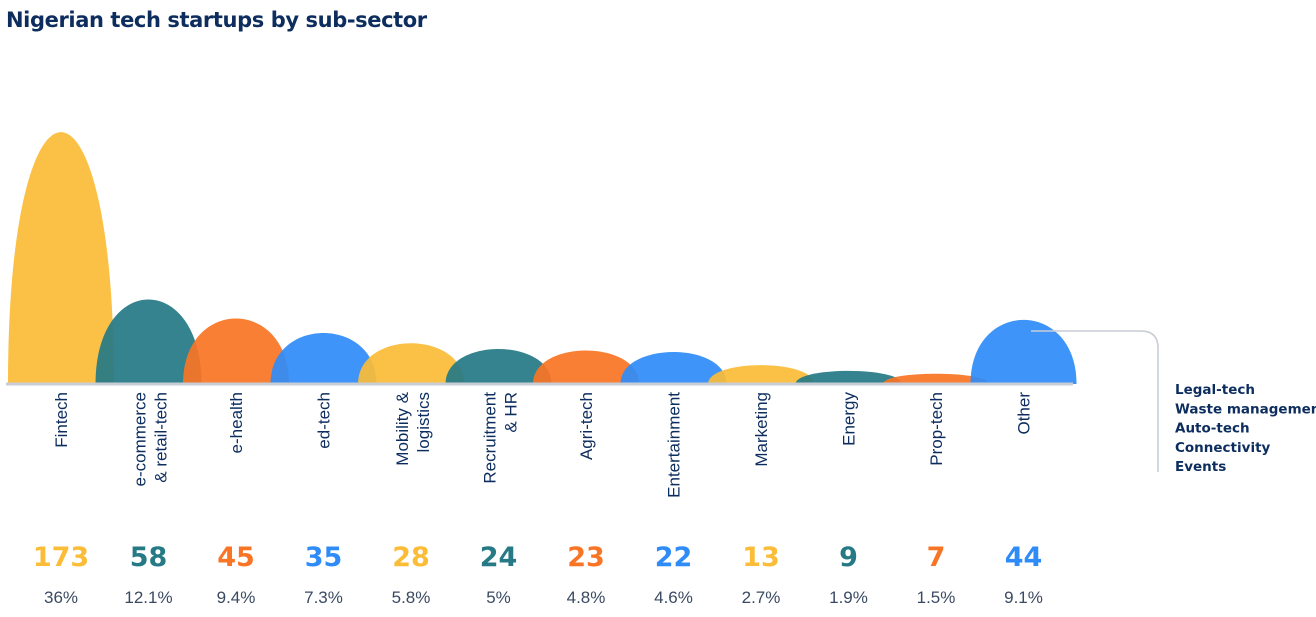 Image resolution: width=1316 pixels, height=617 pixels. What do you see at coordinates (148, 341) in the screenshot?
I see `bar-e-commerce-and-retail-tech` at bounding box center [148, 341].